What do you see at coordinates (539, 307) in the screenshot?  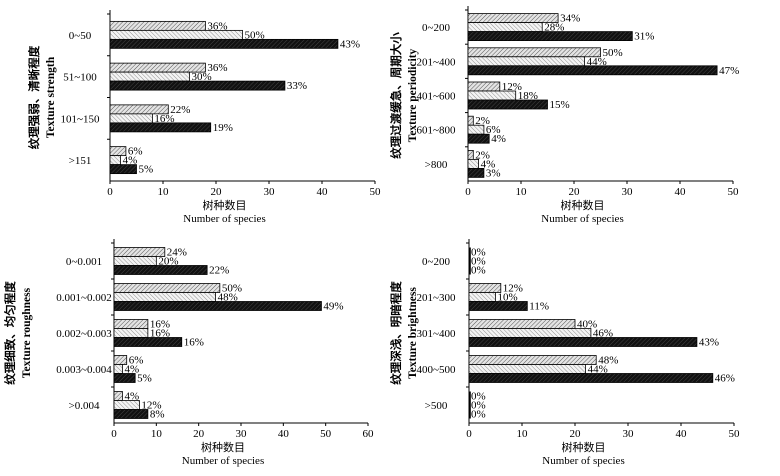 I see `data-label: 11%` at bounding box center [539, 307].